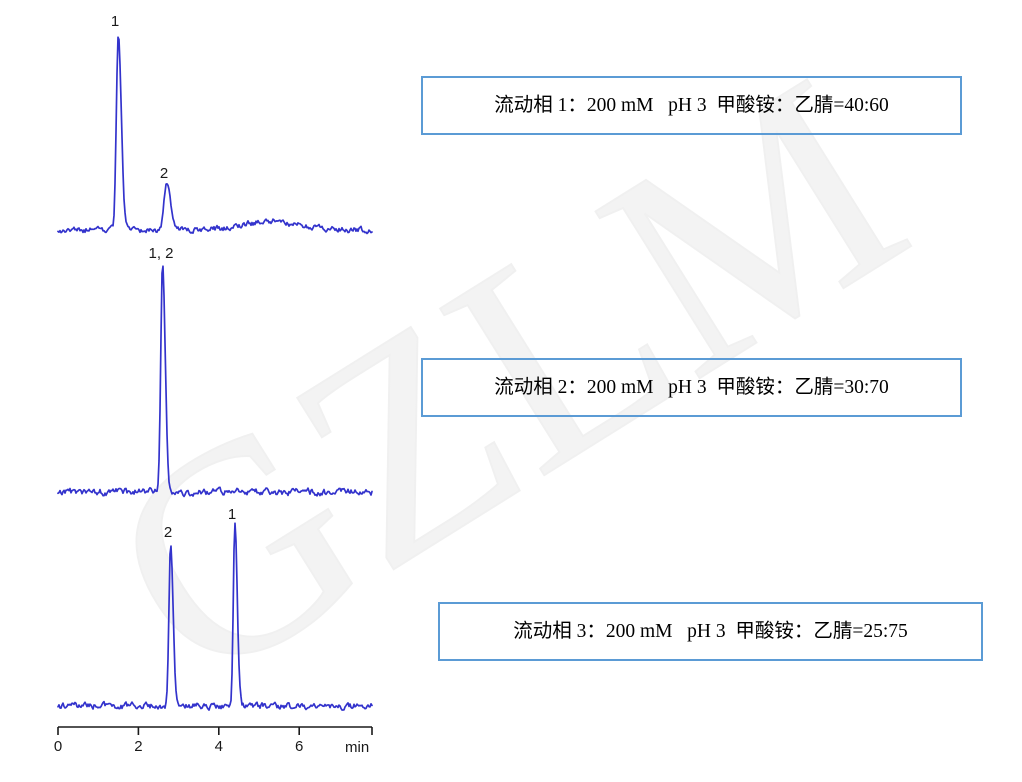 This screenshot has height=782, width=1022. What do you see at coordinates (215, 730) in the screenshot?
I see `axis-line` at bounding box center [215, 730].